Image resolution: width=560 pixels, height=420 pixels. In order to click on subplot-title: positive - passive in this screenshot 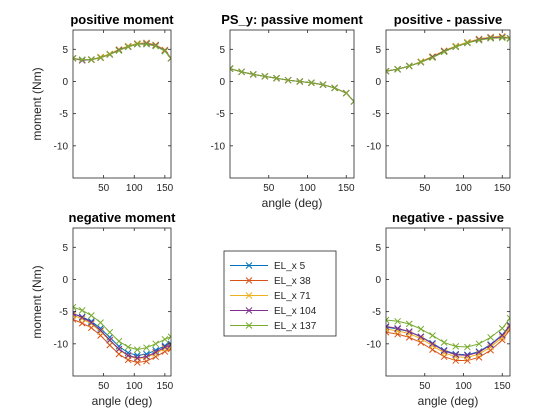, I will do `click(448, 19)`.